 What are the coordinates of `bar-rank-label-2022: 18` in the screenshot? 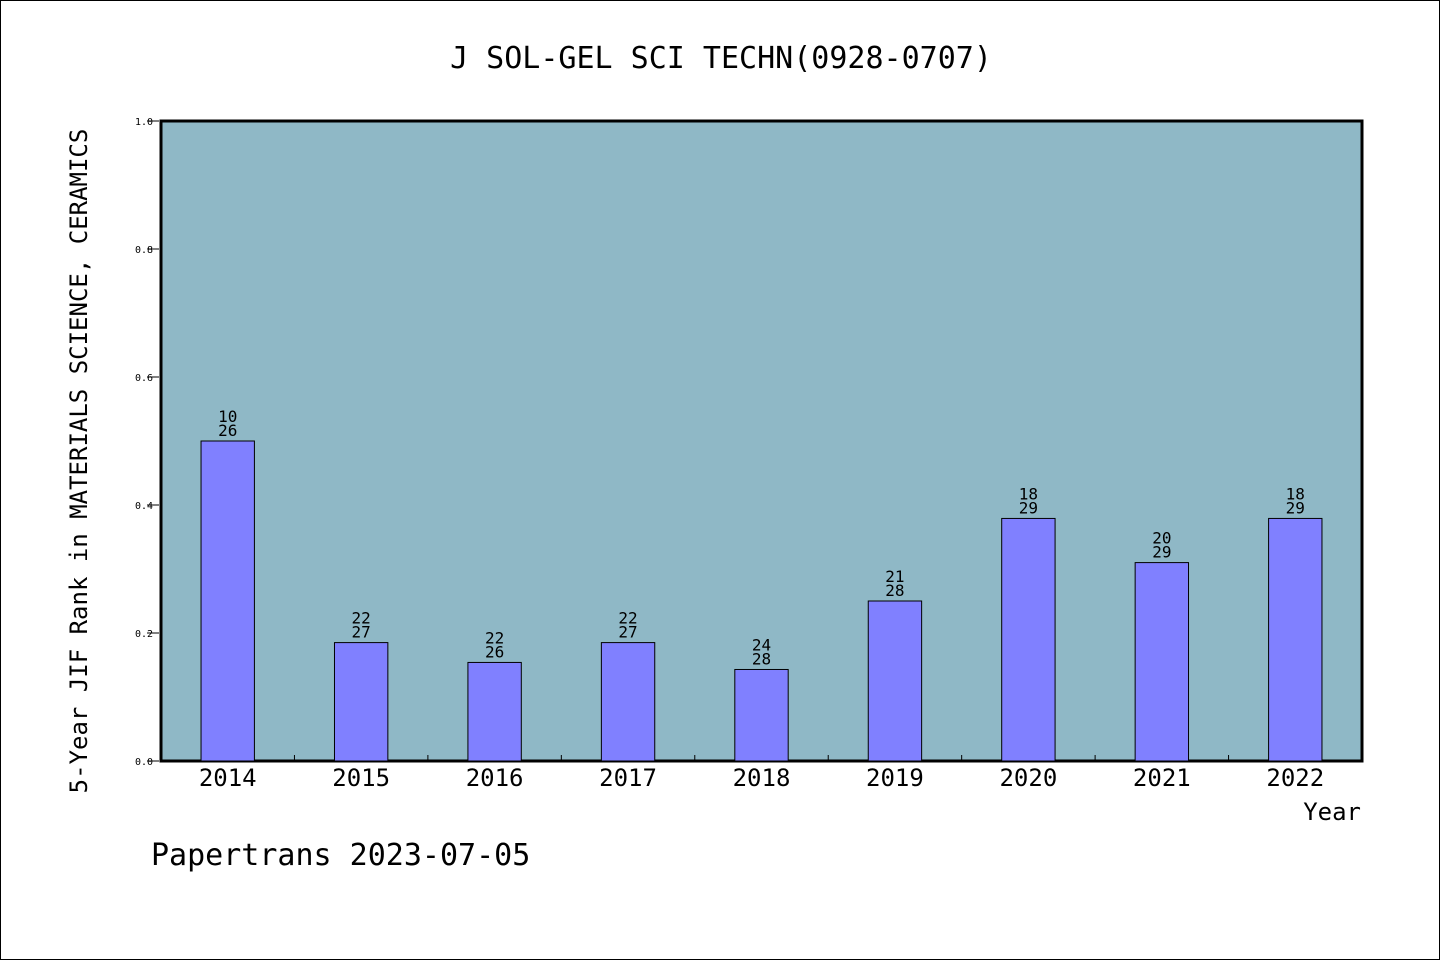 It's located at (1295, 493).